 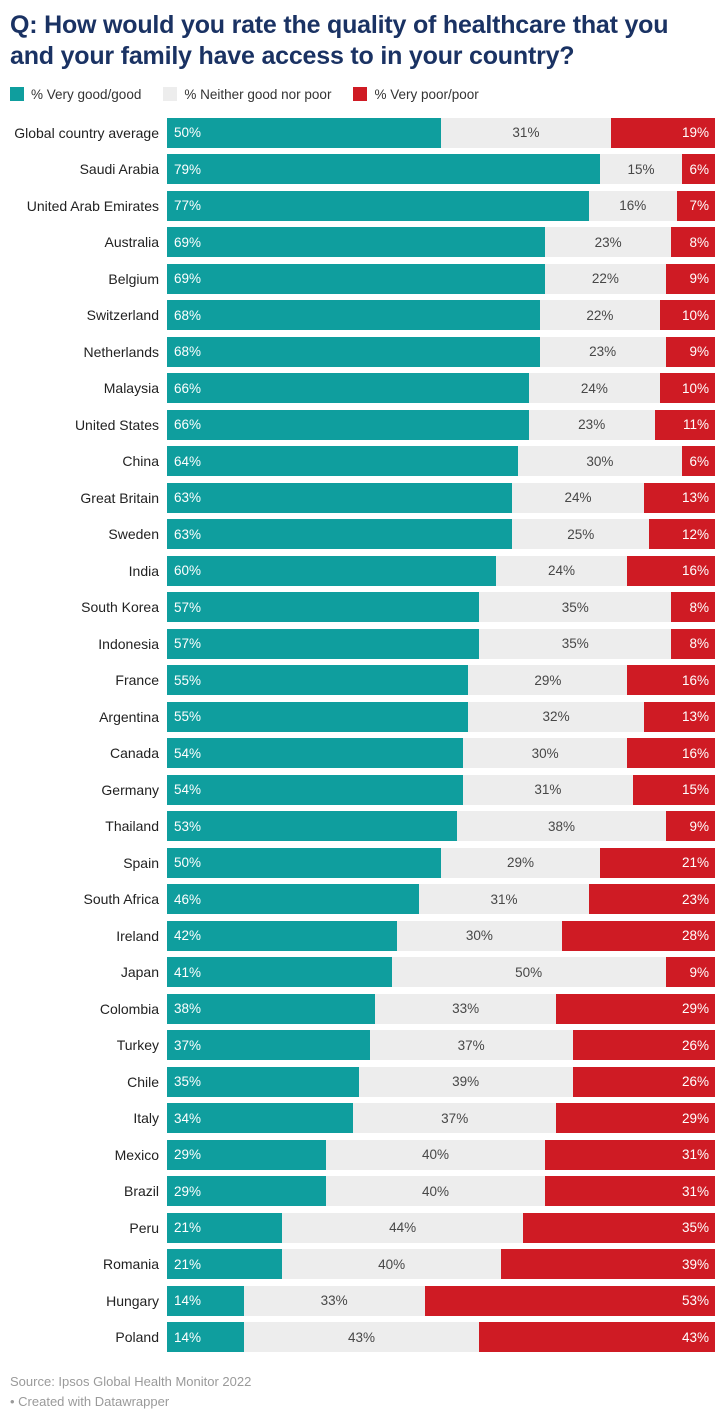 I want to click on country-label: Romania, so click(x=130, y=1264).